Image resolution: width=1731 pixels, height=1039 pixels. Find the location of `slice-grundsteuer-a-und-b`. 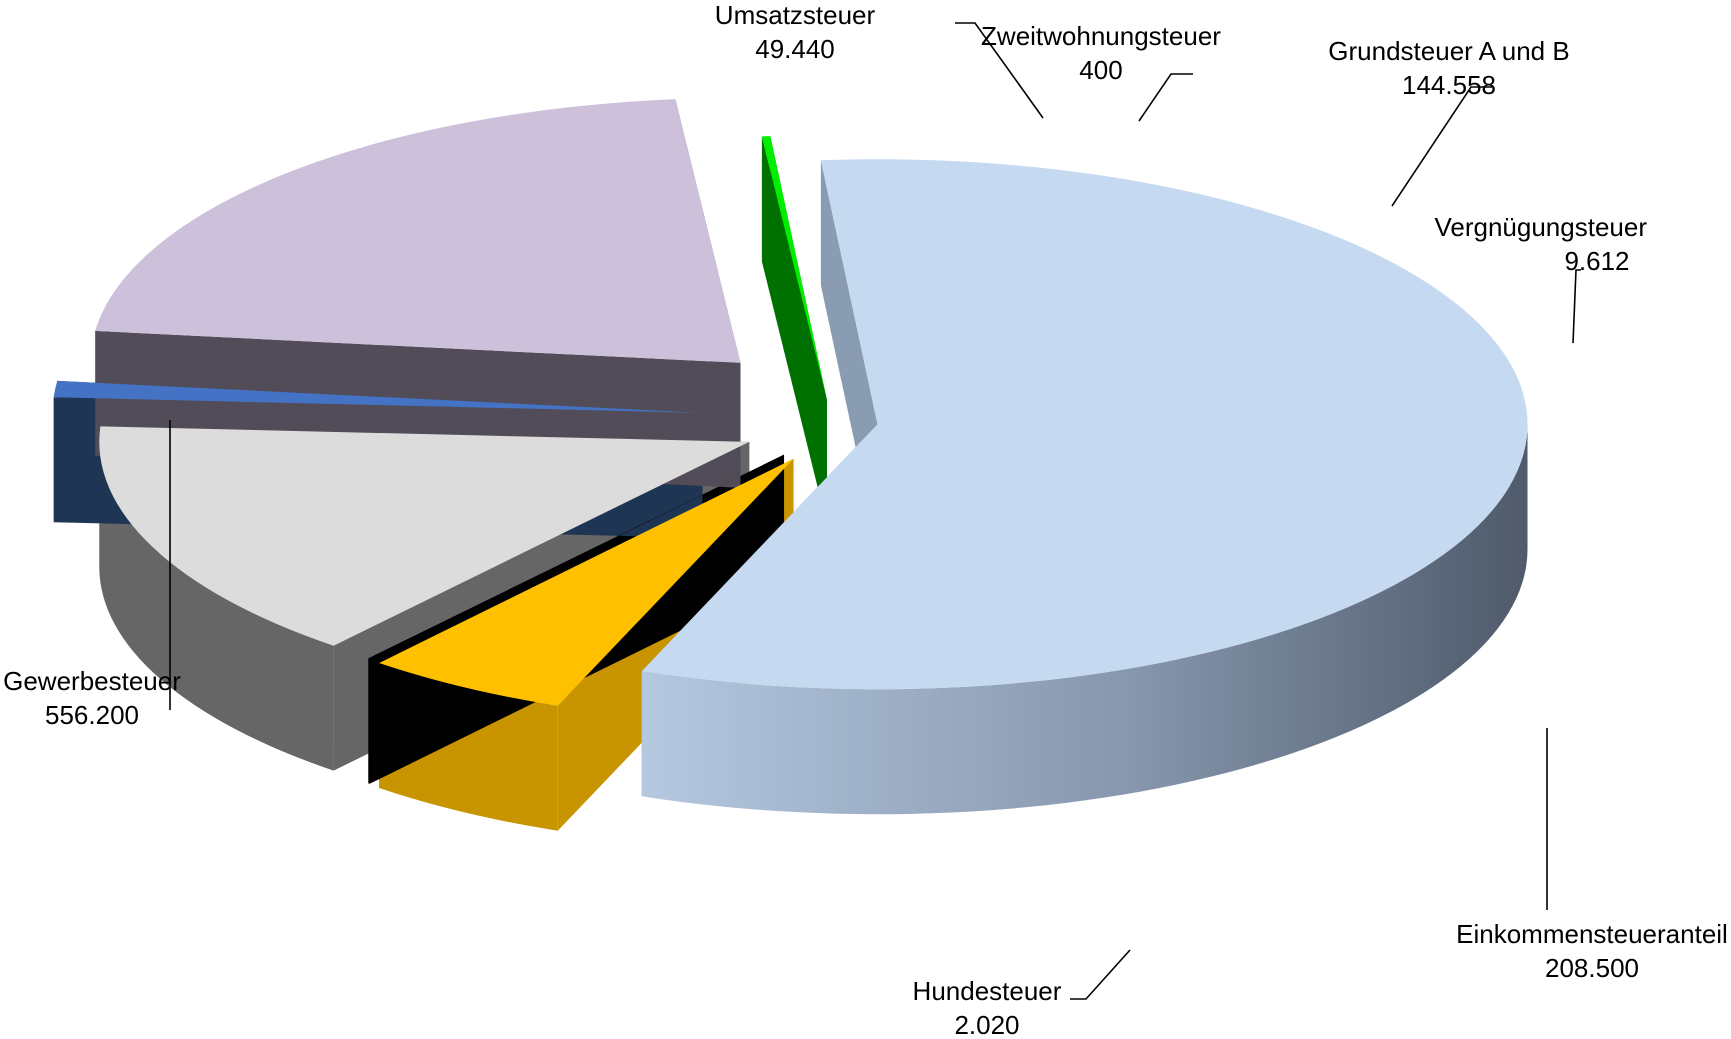

slice-grundsteuer-a-und-b is located at coordinates (424, 536).